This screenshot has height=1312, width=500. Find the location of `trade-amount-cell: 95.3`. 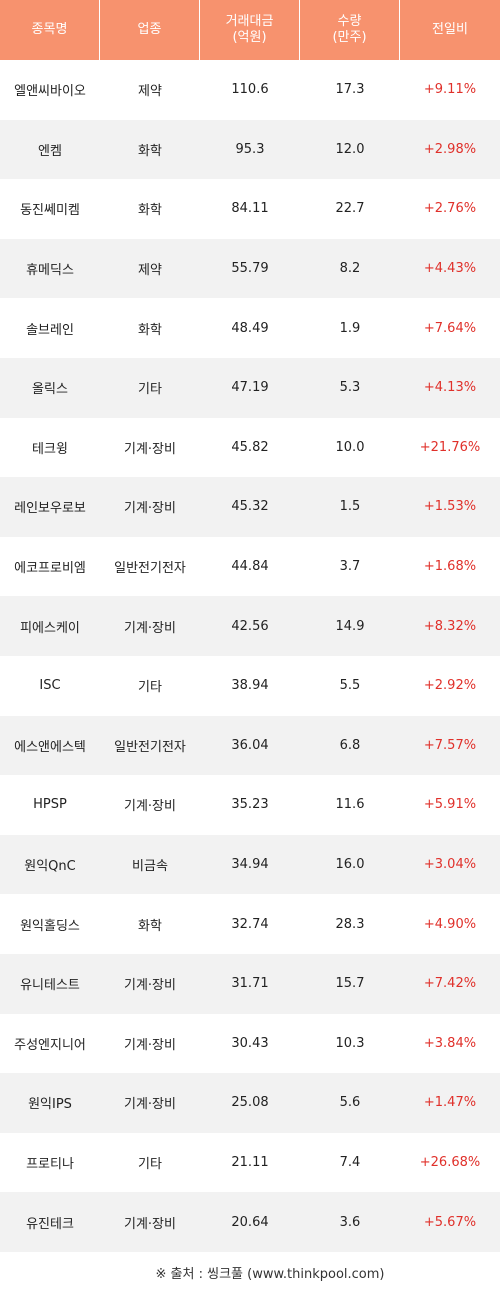

trade-amount-cell: 95.3 is located at coordinates (250, 149).